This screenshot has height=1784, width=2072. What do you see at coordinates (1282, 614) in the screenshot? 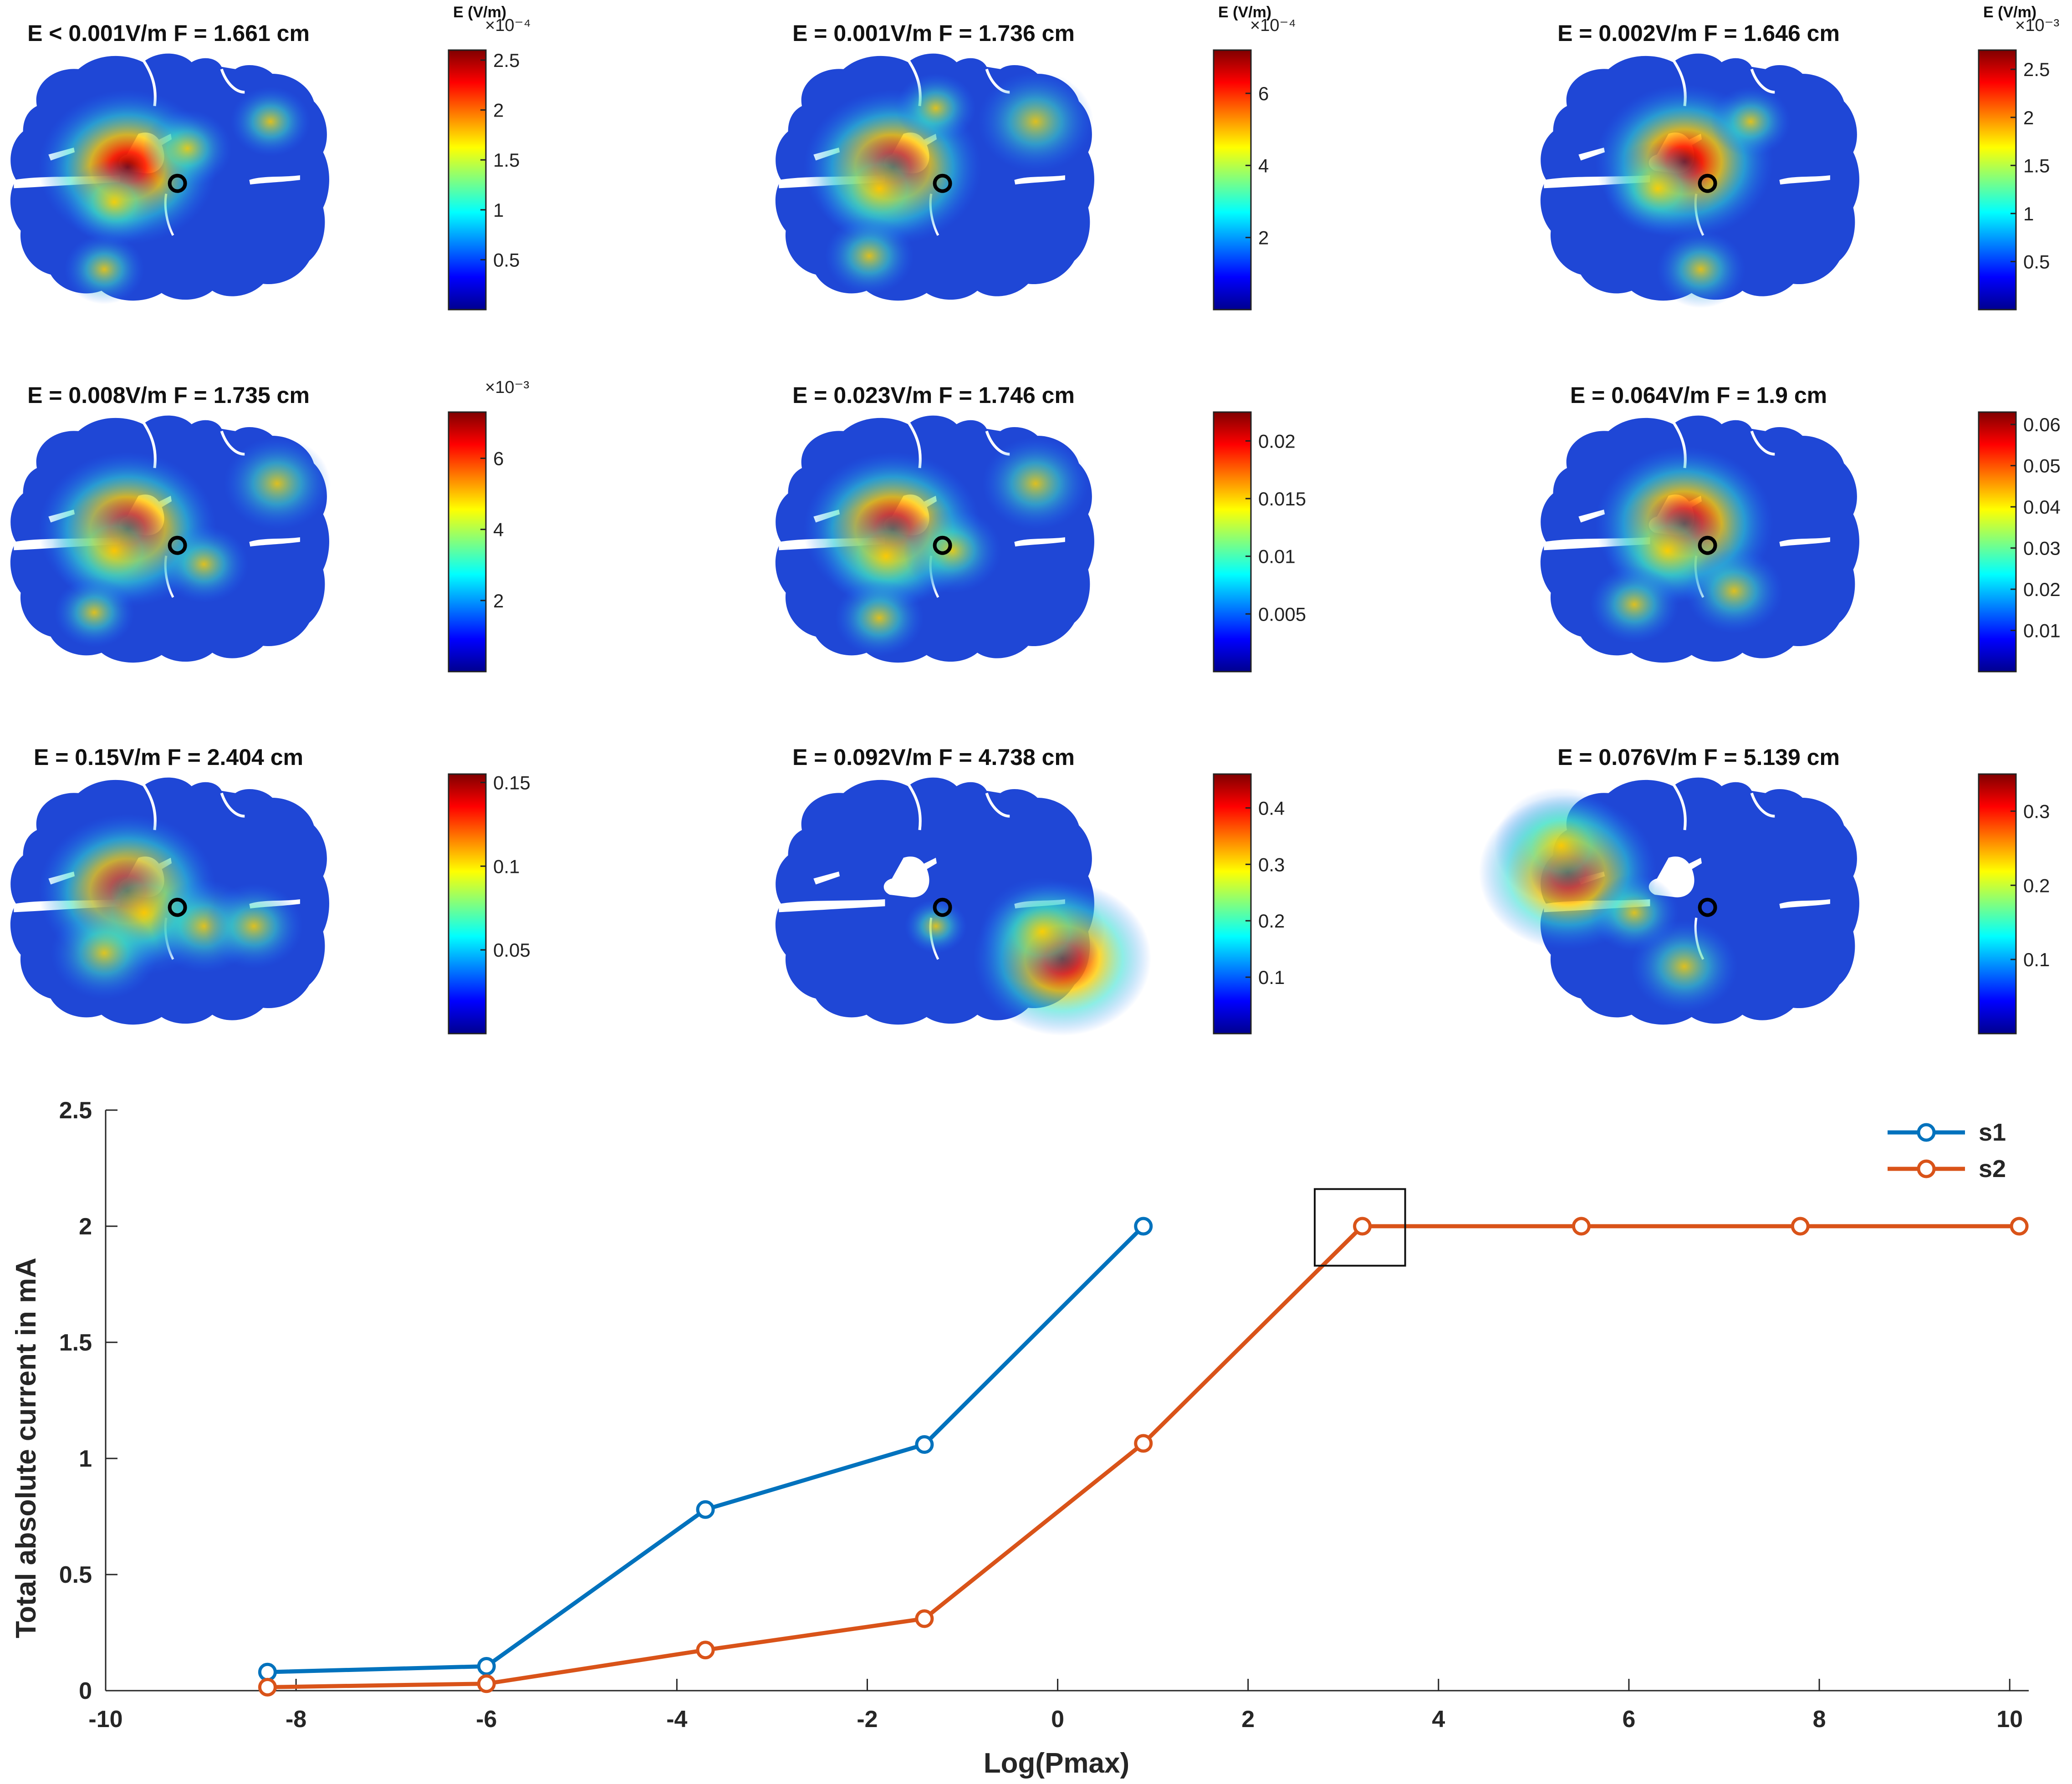
I see `colorbar-tick-label: 0.005` at bounding box center [1282, 614].